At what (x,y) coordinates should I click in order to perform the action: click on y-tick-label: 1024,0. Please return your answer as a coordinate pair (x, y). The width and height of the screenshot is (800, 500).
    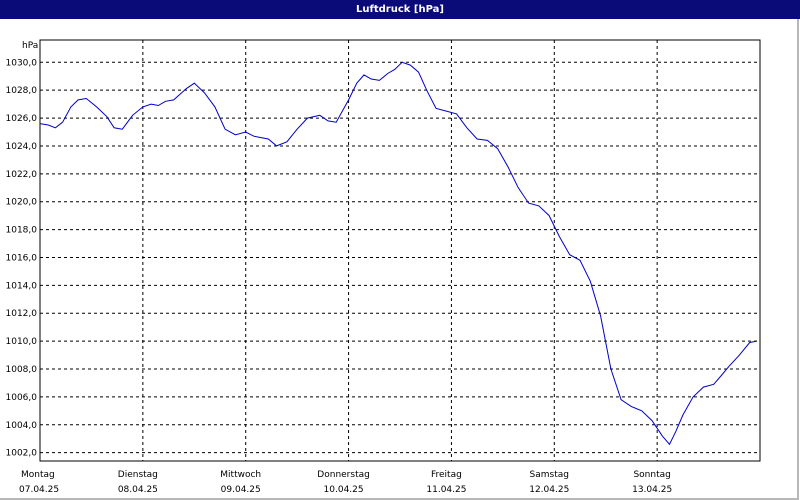
    Looking at the image, I should click on (22, 147).